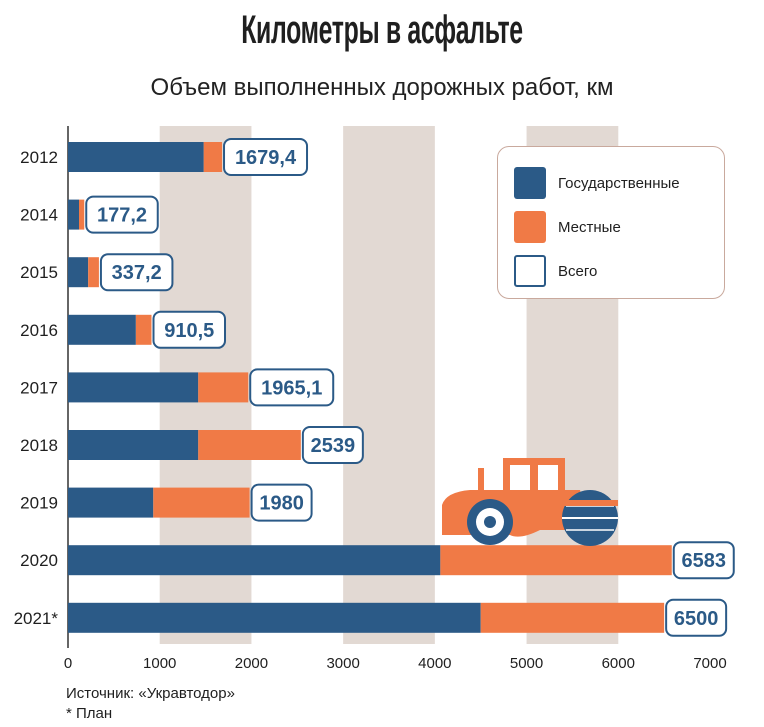  I want to click on y-tick-label: 2019, so click(39, 503).